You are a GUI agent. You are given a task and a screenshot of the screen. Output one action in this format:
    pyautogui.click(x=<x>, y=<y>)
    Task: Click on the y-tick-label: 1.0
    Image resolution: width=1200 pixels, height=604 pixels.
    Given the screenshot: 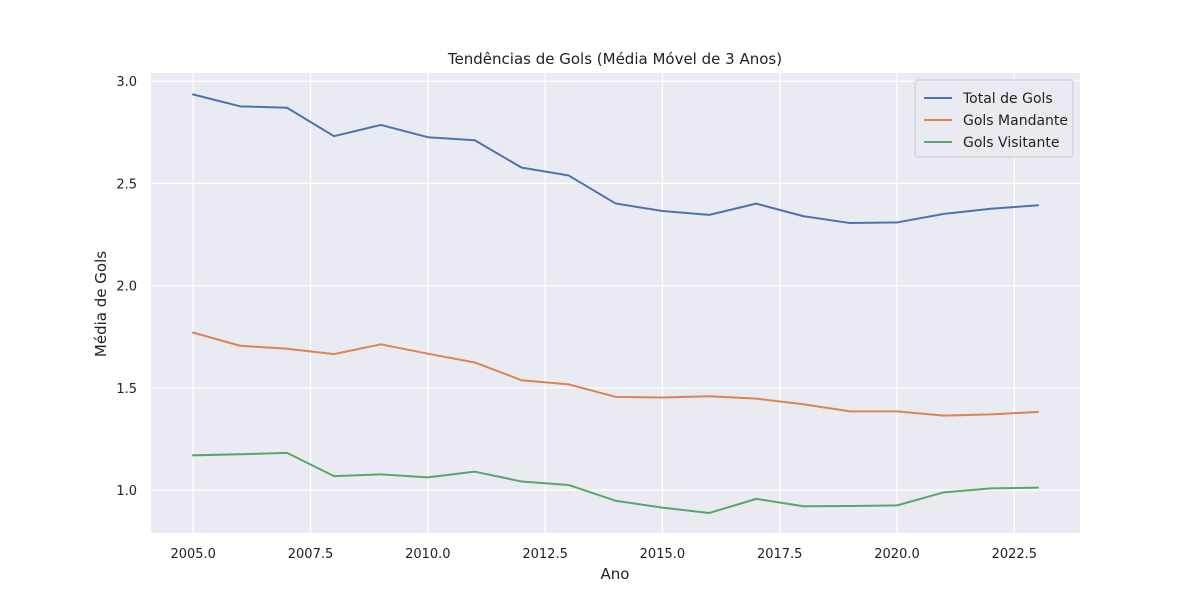 What is the action you would take?
    pyautogui.click(x=126, y=491)
    